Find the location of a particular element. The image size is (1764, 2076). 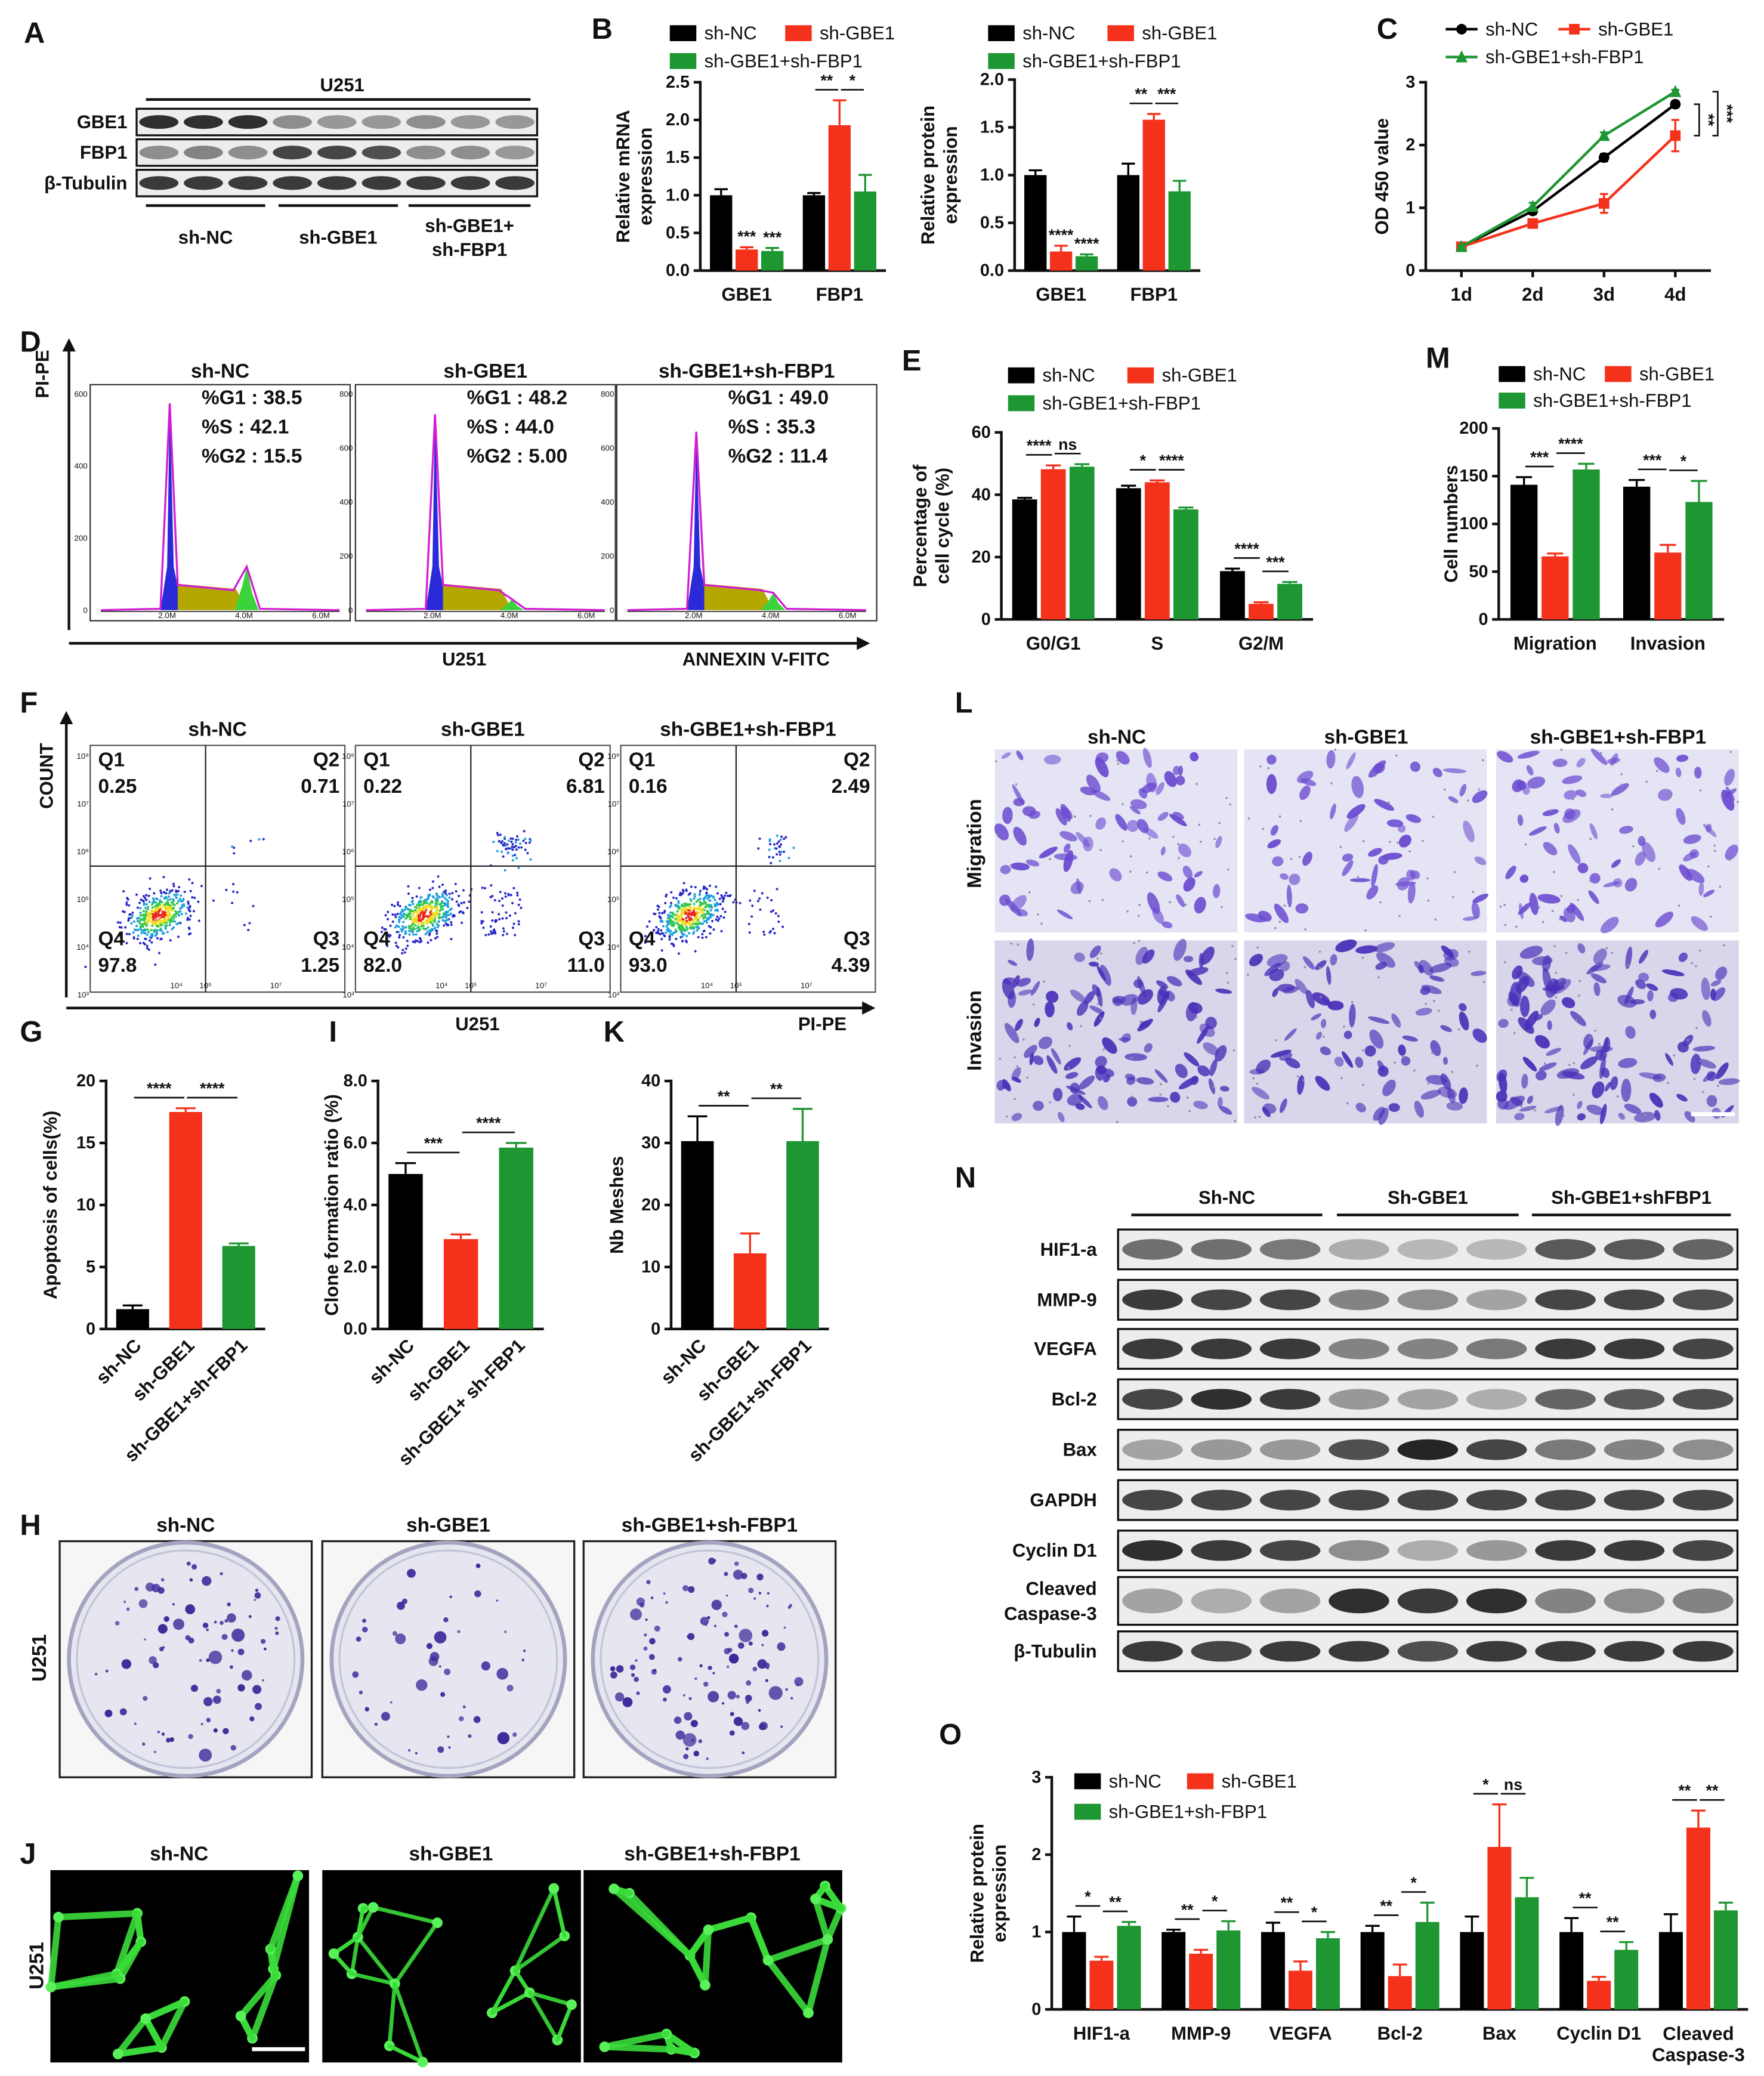

histogram-y-tick: 400 is located at coordinates (608, 502).